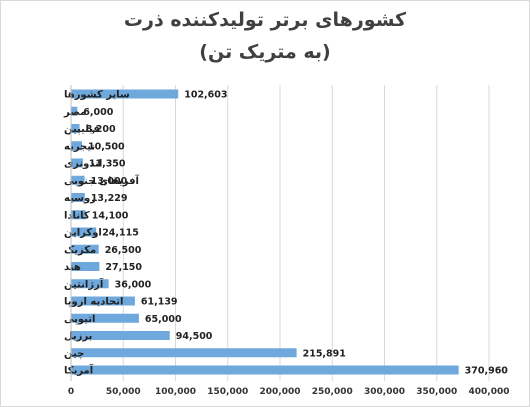 The width and height of the screenshot is (530, 407). Describe the element at coordinates (324, 353) in the screenshot. I see `data-label: 215,891` at that location.